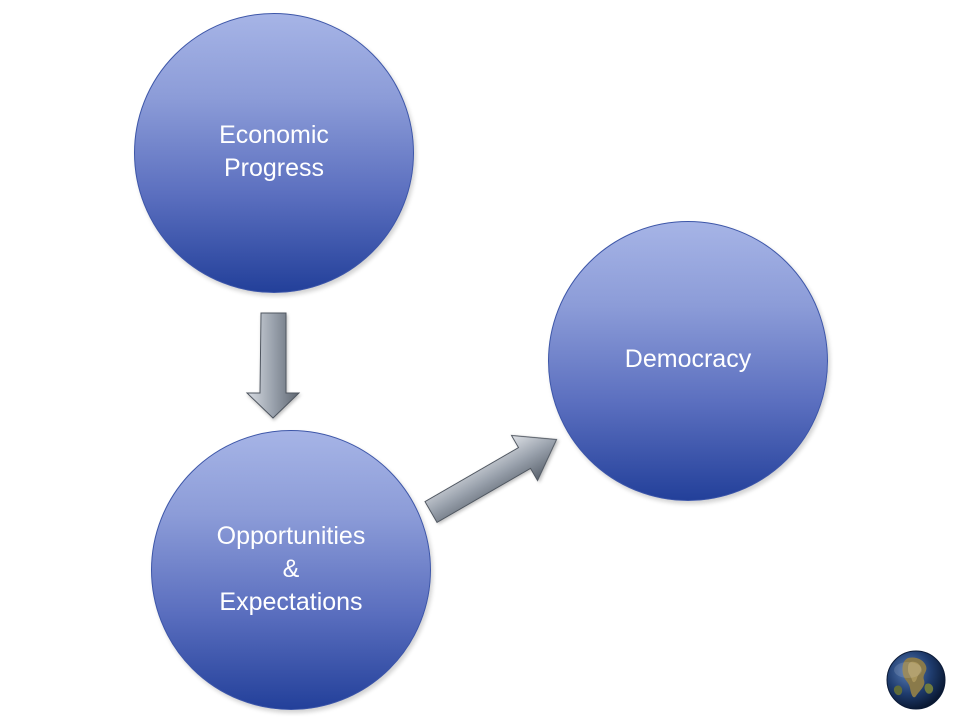 The height and width of the screenshot is (720, 960). I want to click on node-label-opportunities-expectations: Opportunities & Expectations, so click(291, 568).